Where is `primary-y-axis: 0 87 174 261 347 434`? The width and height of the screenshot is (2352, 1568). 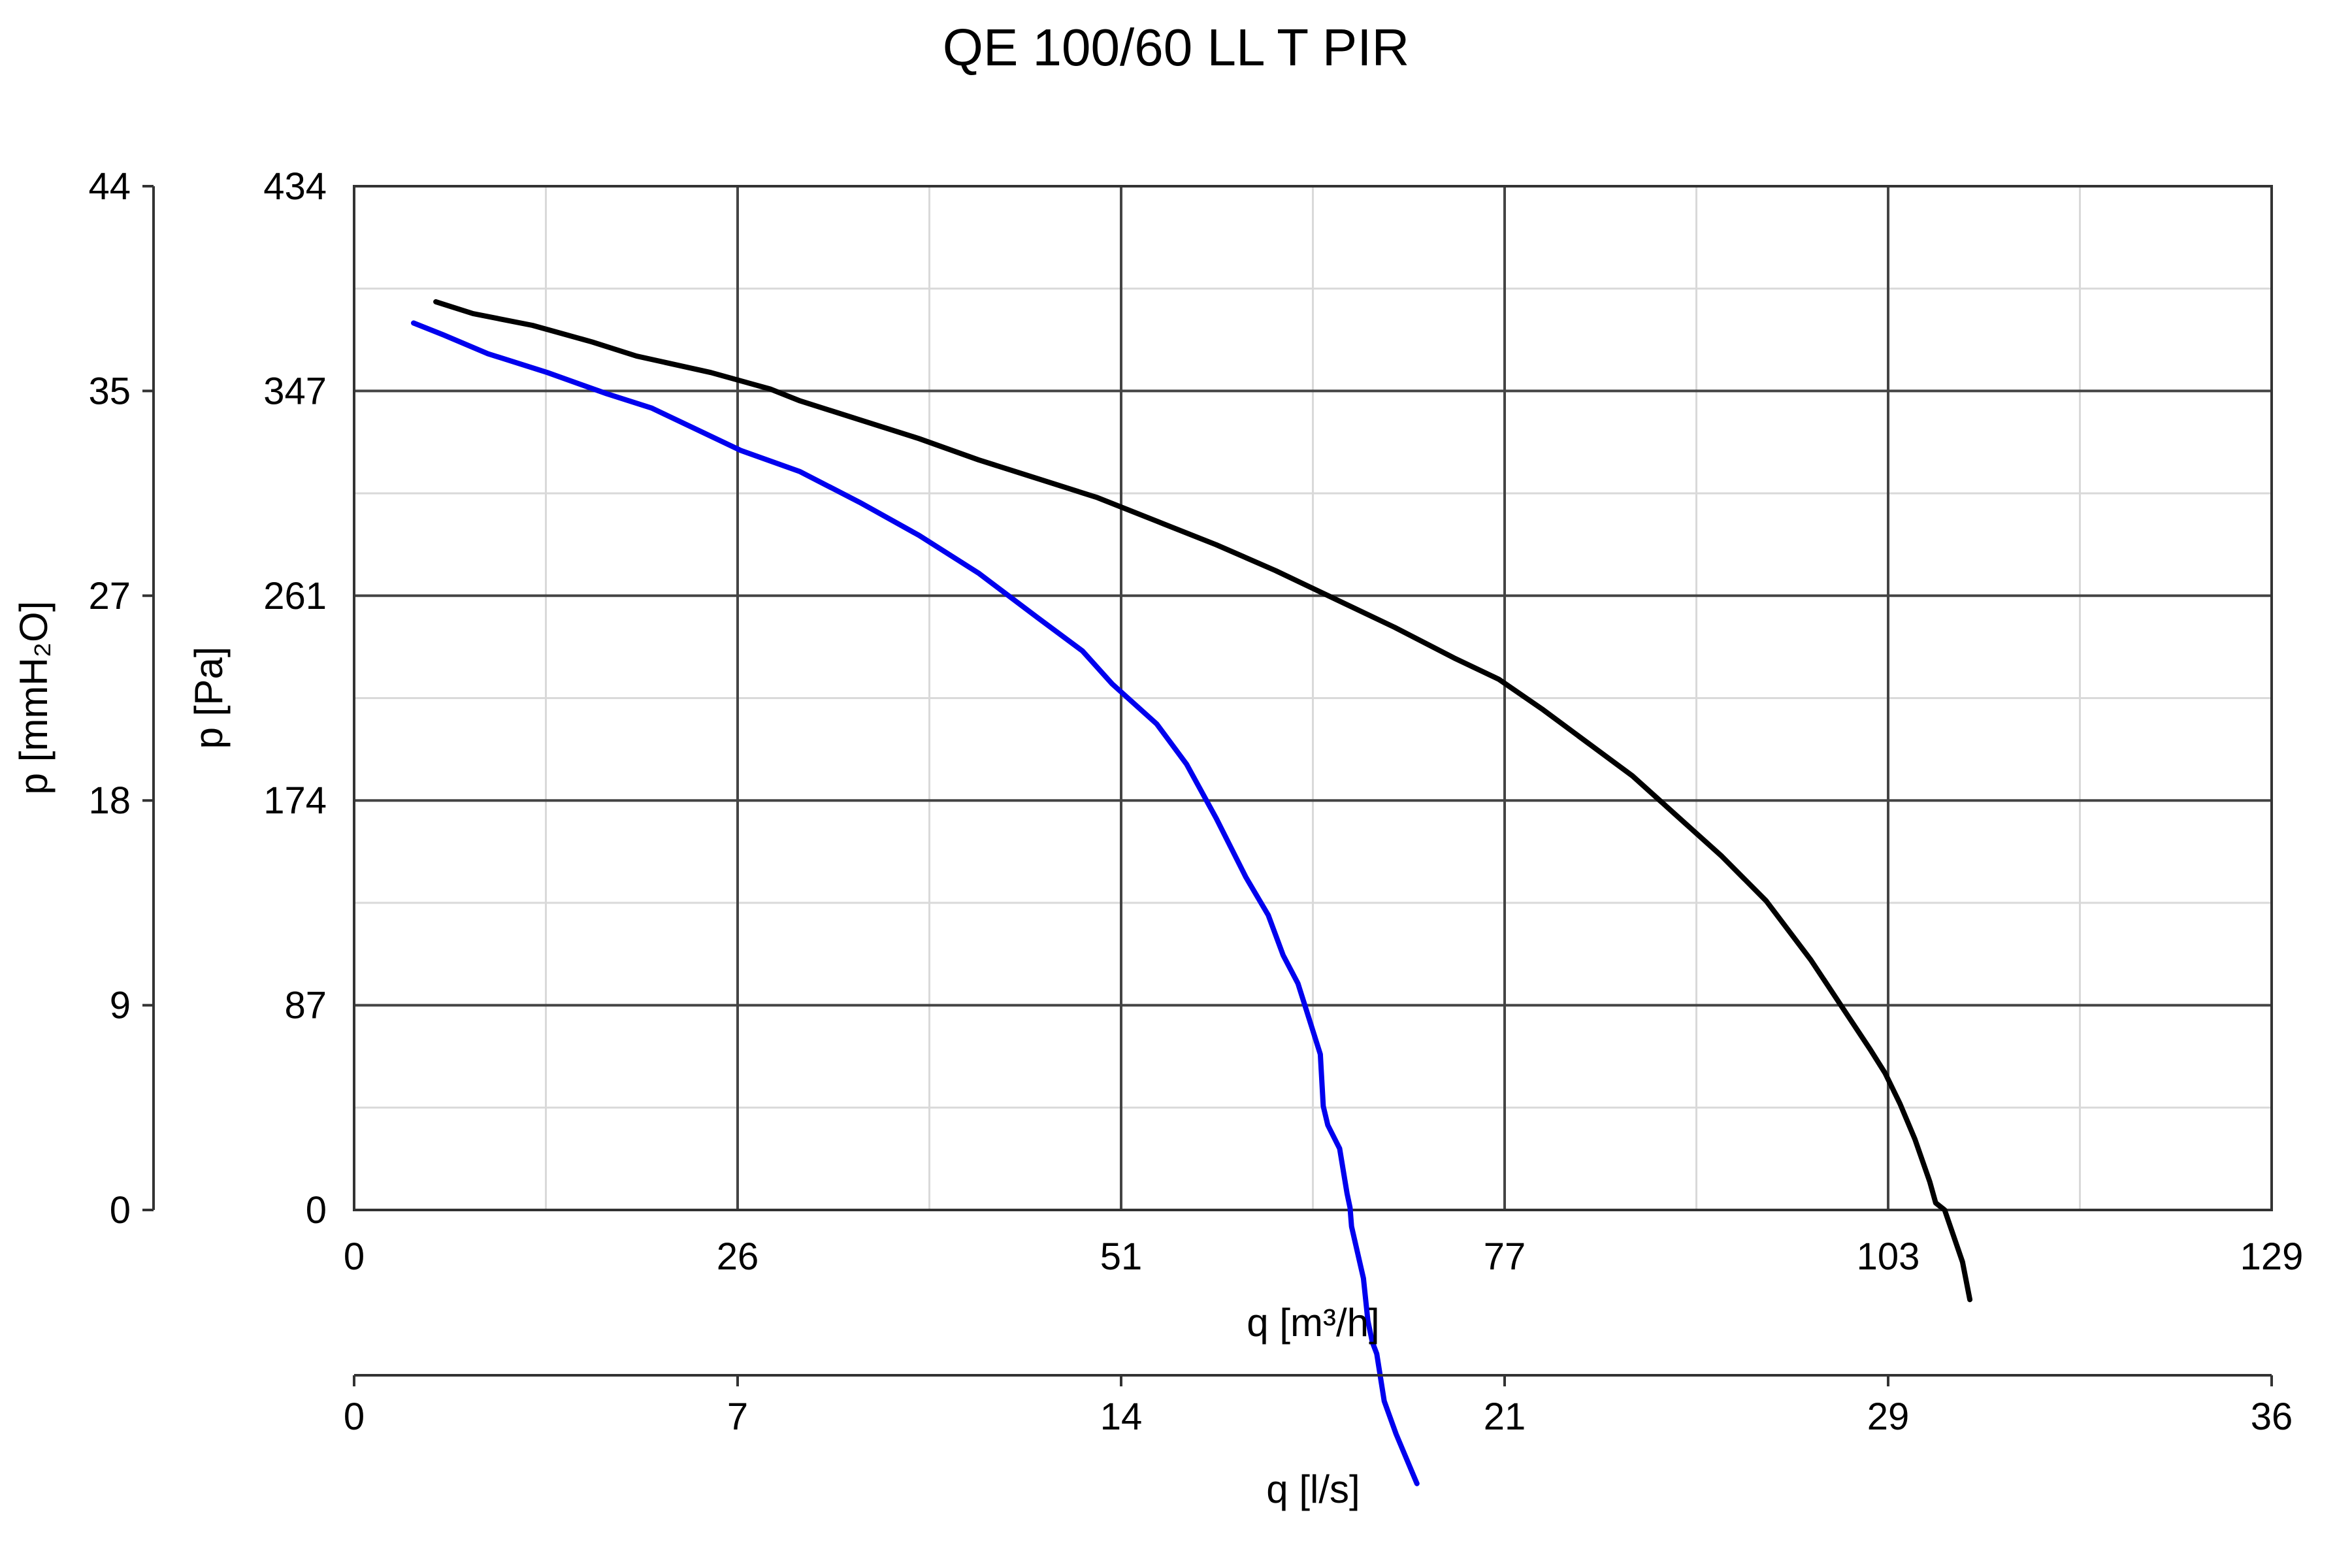
primary-y-axis: 0 87 174 261 347 434 is located at coordinates (295, 698).